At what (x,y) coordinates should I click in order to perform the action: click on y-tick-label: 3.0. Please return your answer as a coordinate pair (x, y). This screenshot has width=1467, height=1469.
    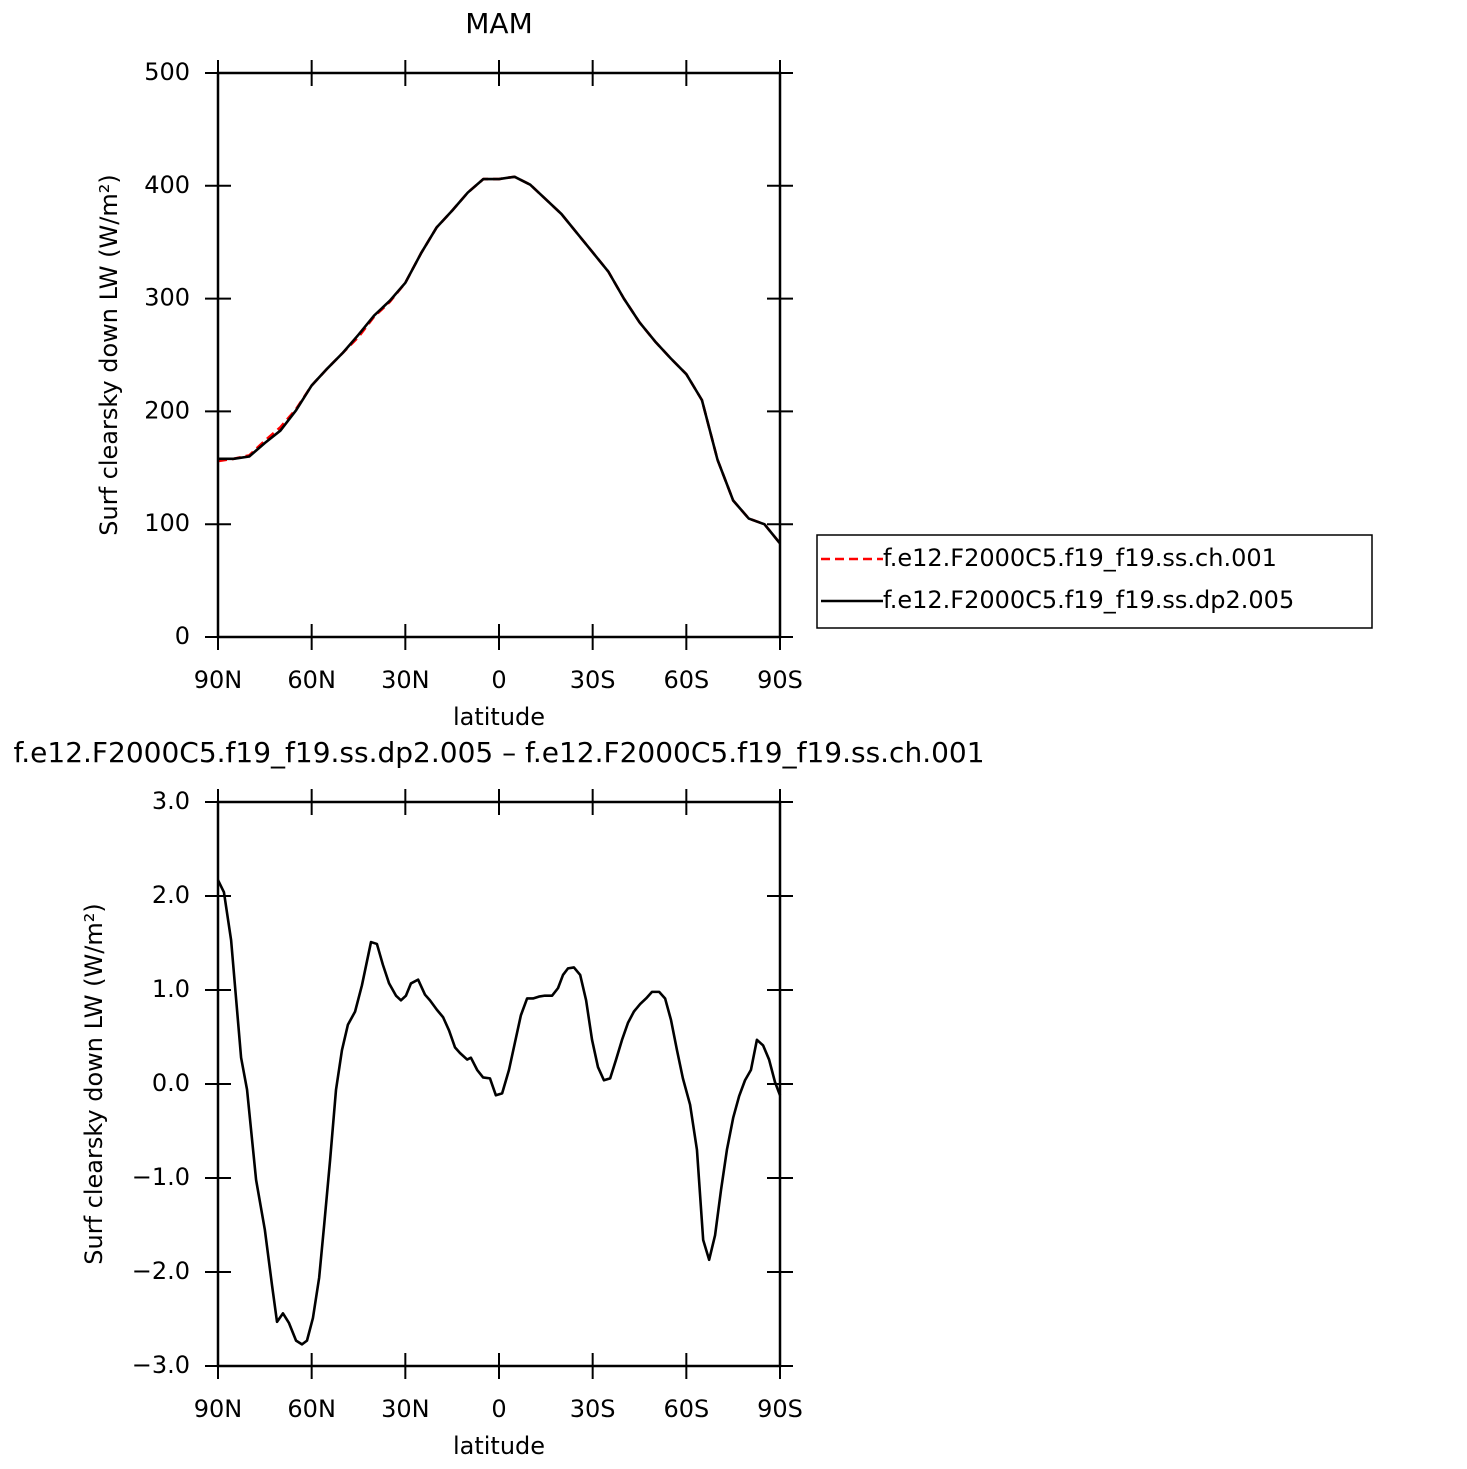
    Looking at the image, I should click on (171, 801).